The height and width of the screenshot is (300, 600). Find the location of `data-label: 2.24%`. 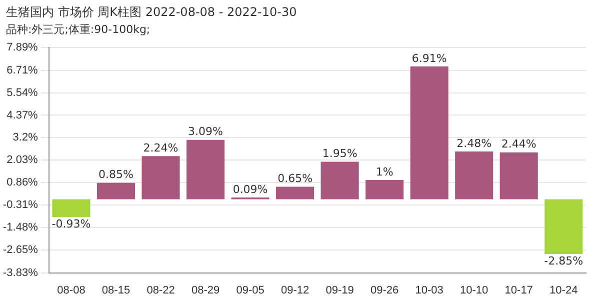

data-label: 2.24% is located at coordinates (160, 148).